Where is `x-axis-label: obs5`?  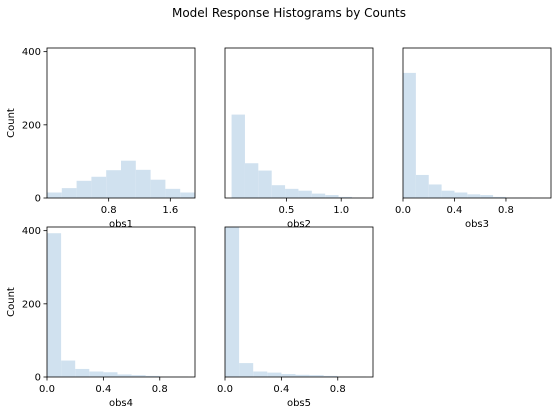 x-axis-label: obs5 is located at coordinates (299, 403).